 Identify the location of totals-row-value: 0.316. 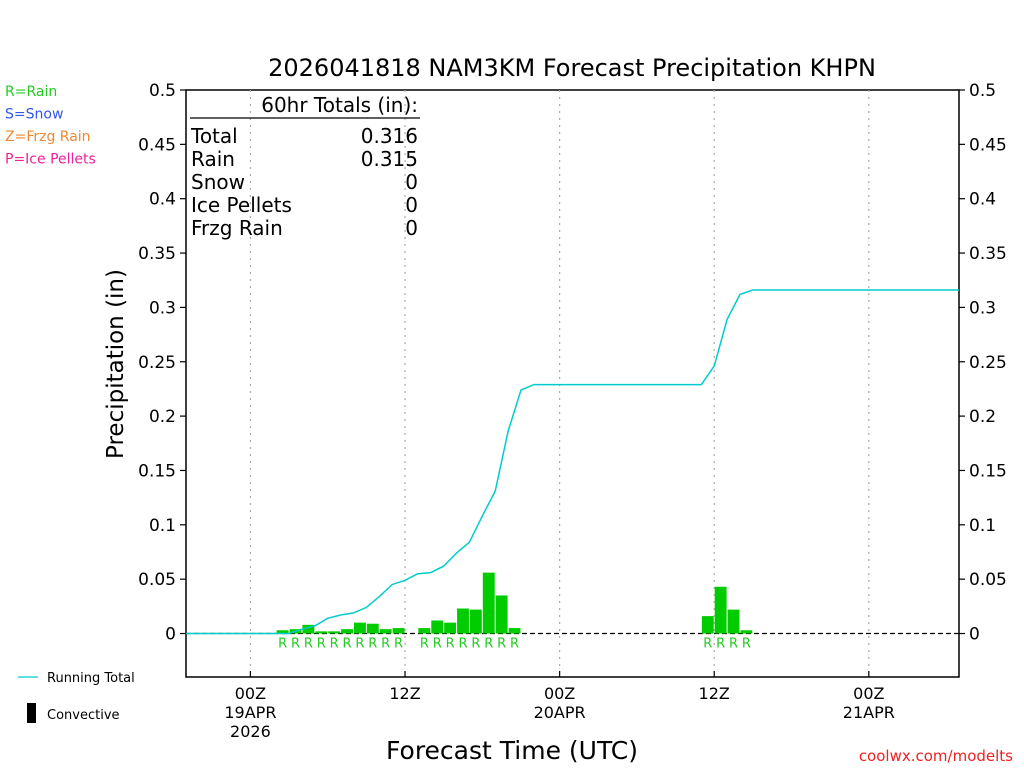
(389, 136).